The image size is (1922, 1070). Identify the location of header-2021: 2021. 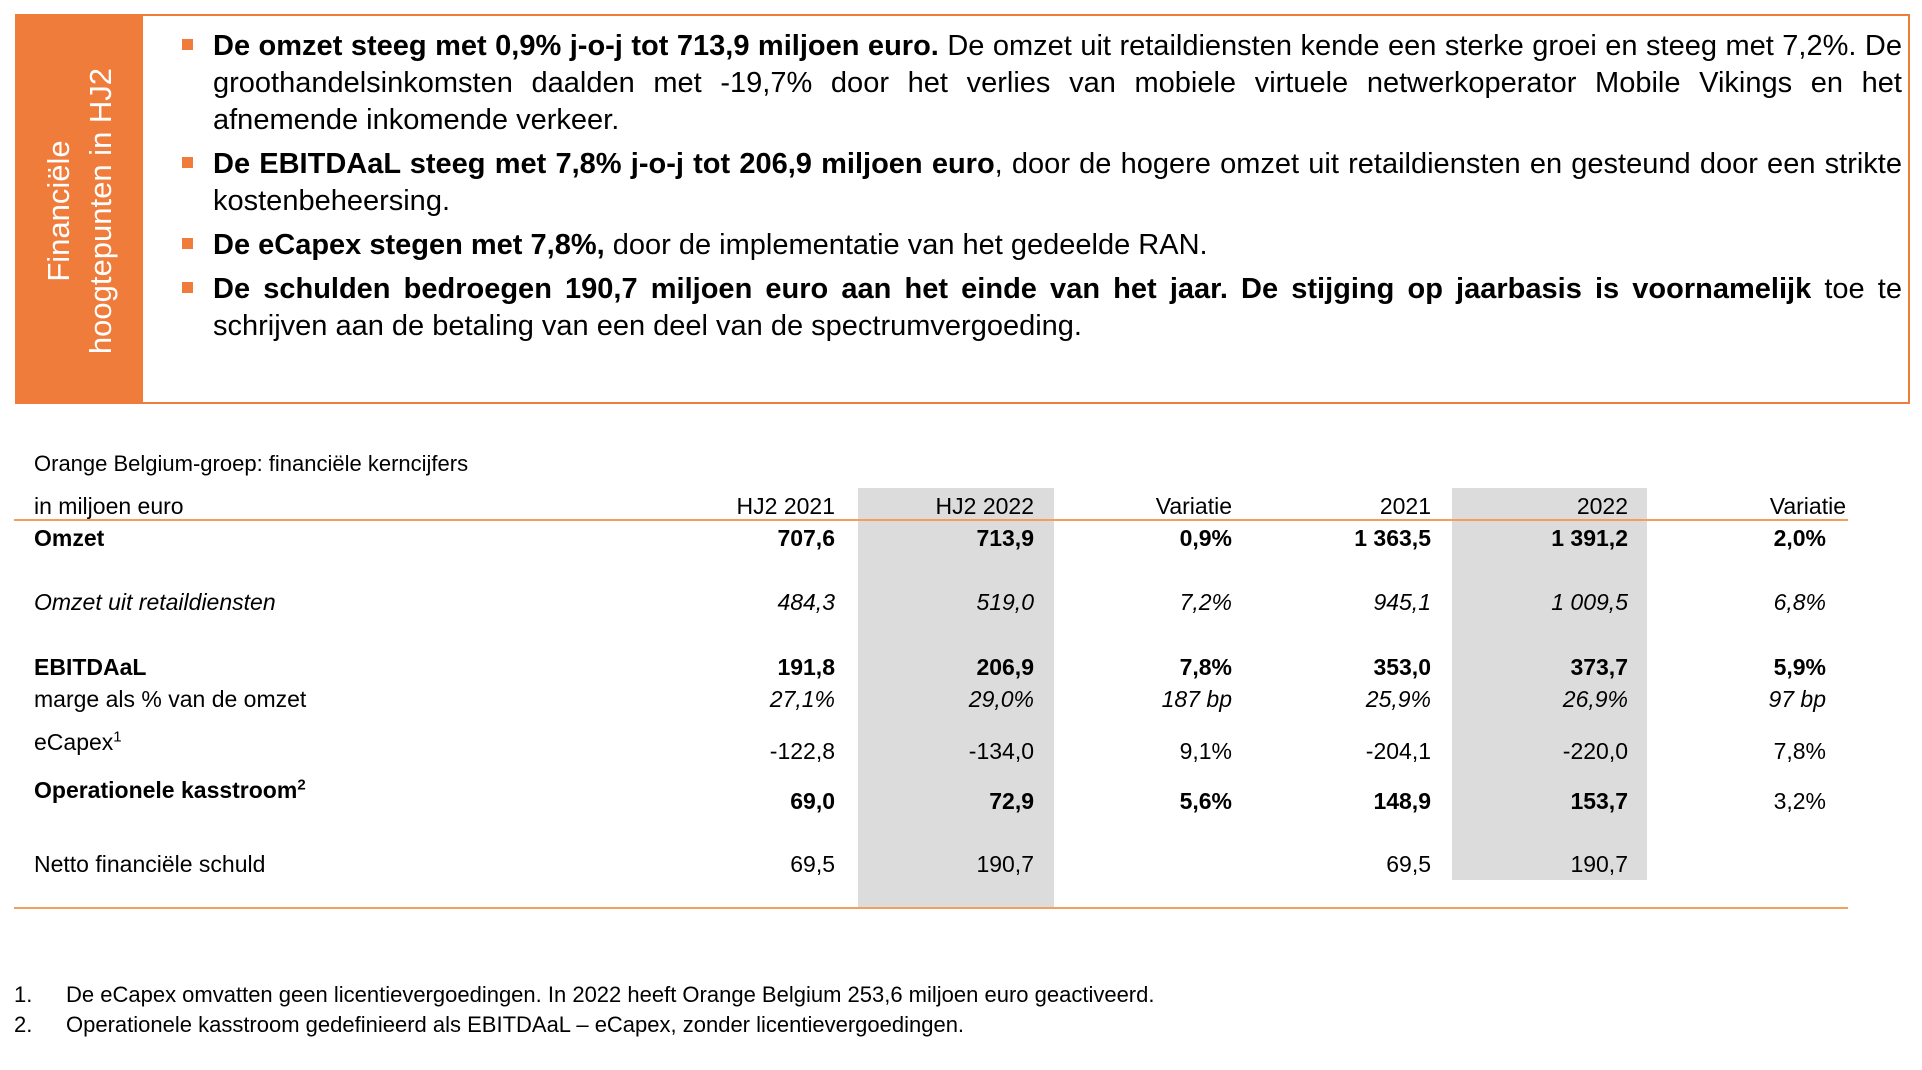
(1405, 506).